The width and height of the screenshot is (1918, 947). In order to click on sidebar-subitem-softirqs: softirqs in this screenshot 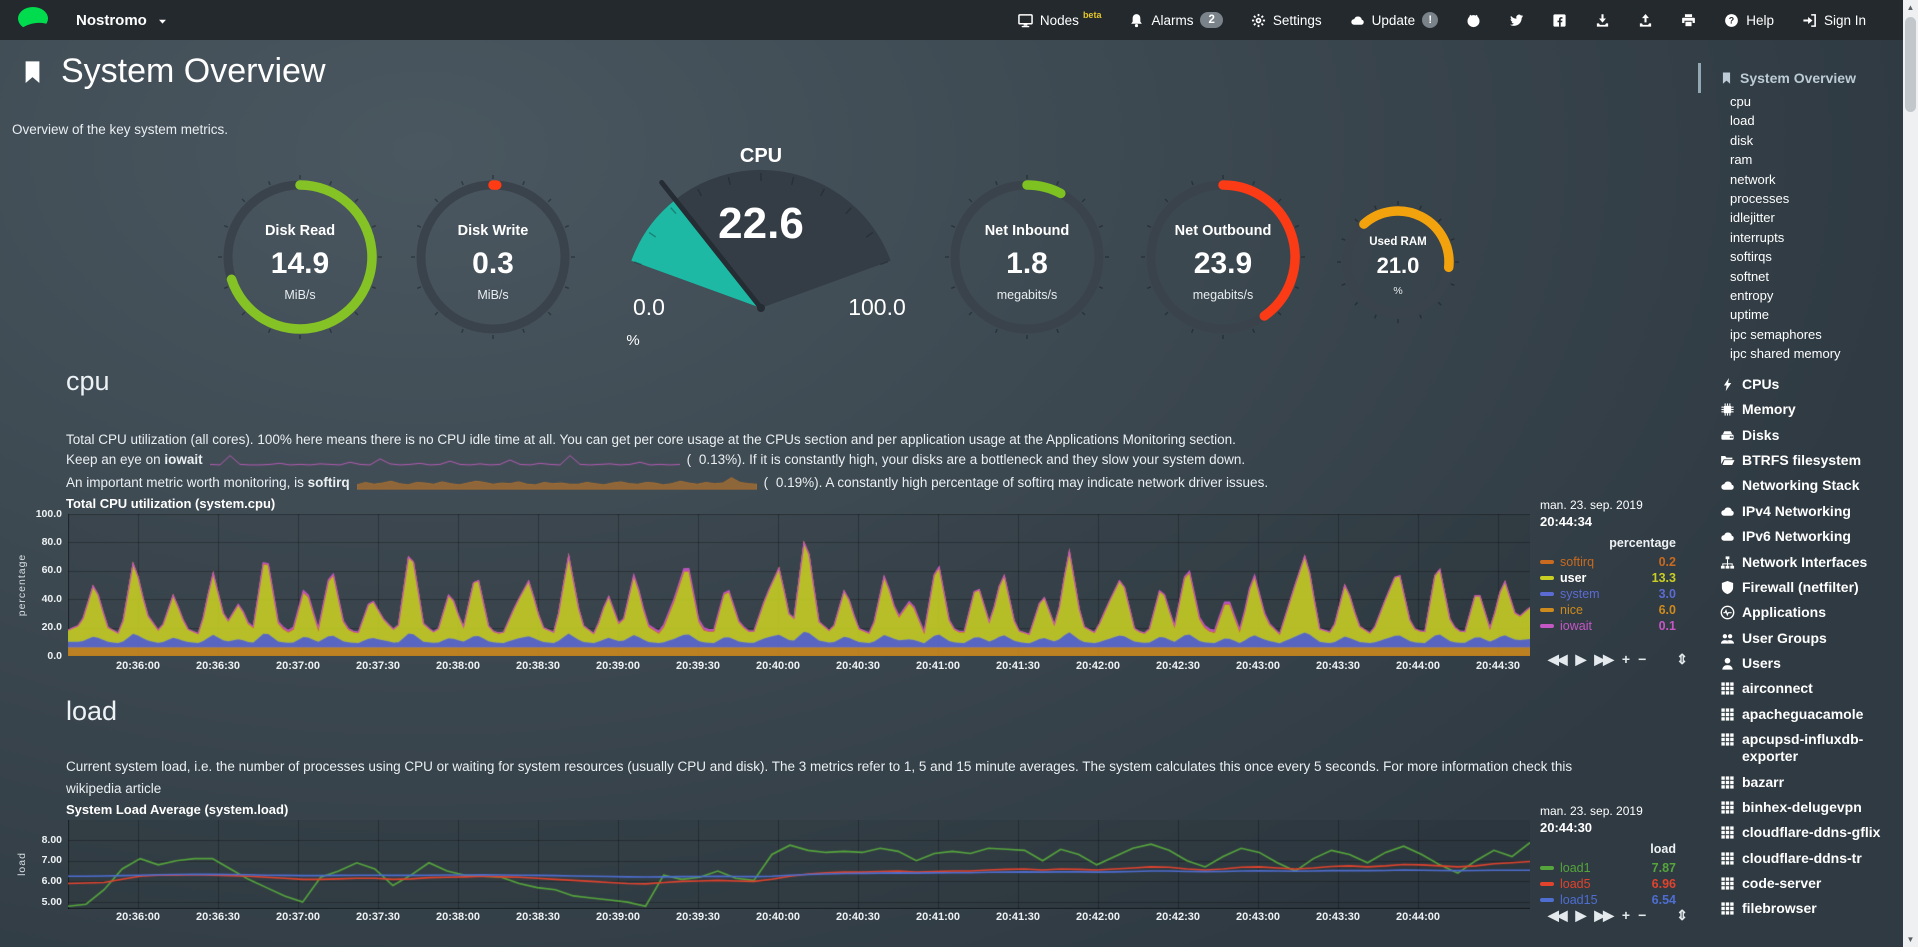, I will do `click(1751, 257)`.